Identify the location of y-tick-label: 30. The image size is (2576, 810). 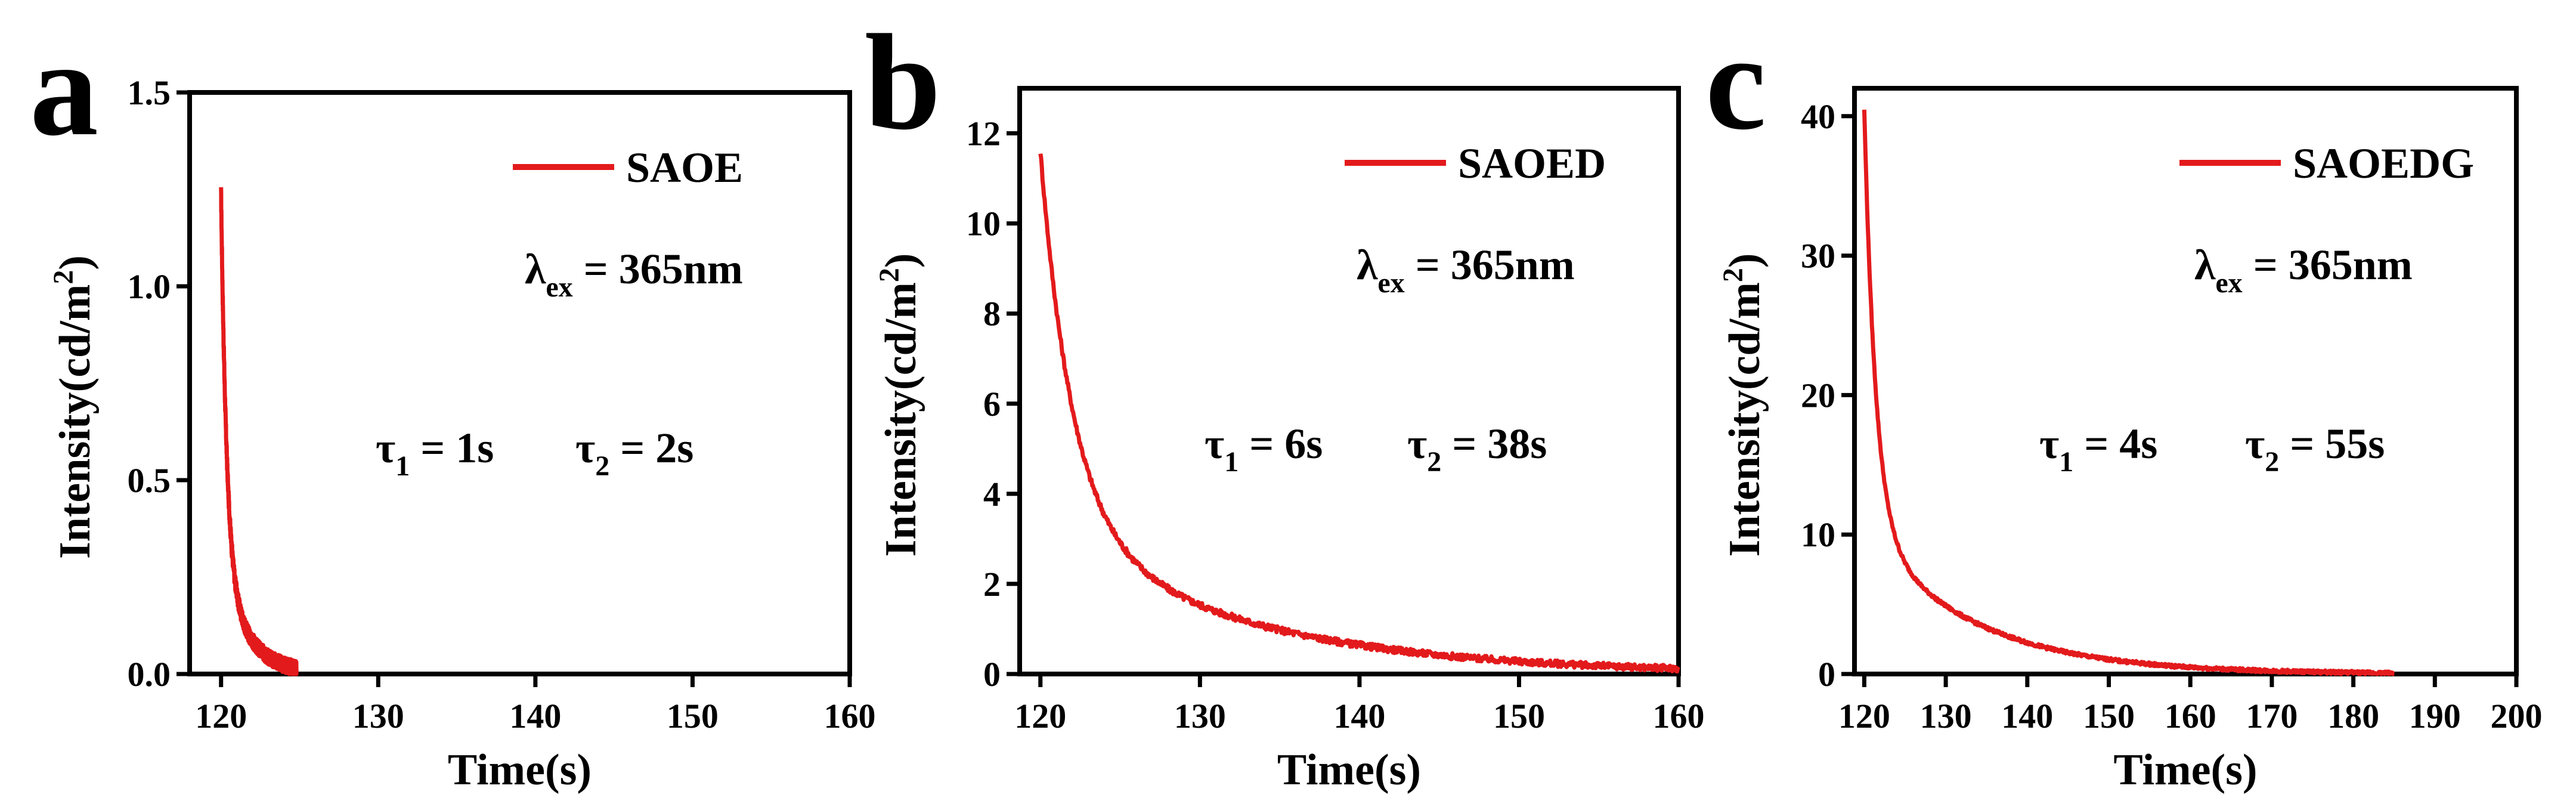
(1818, 256).